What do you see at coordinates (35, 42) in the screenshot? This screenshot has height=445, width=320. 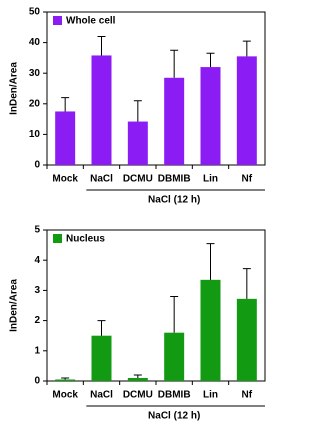 I see `y-tick-label: 40` at bounding box center [35, 42].